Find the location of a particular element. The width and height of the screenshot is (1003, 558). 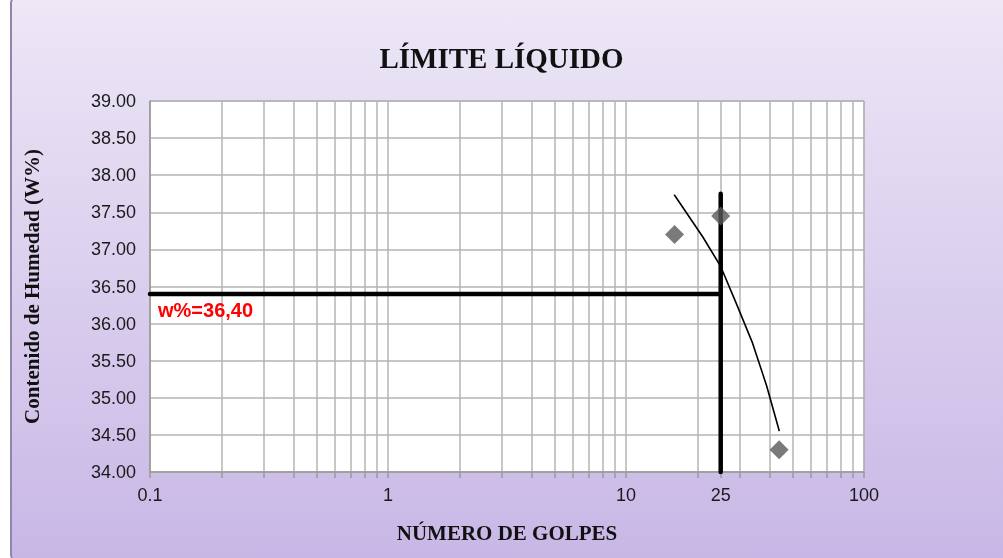

x-tick-label: 25 is located at coordinates (720, 495).